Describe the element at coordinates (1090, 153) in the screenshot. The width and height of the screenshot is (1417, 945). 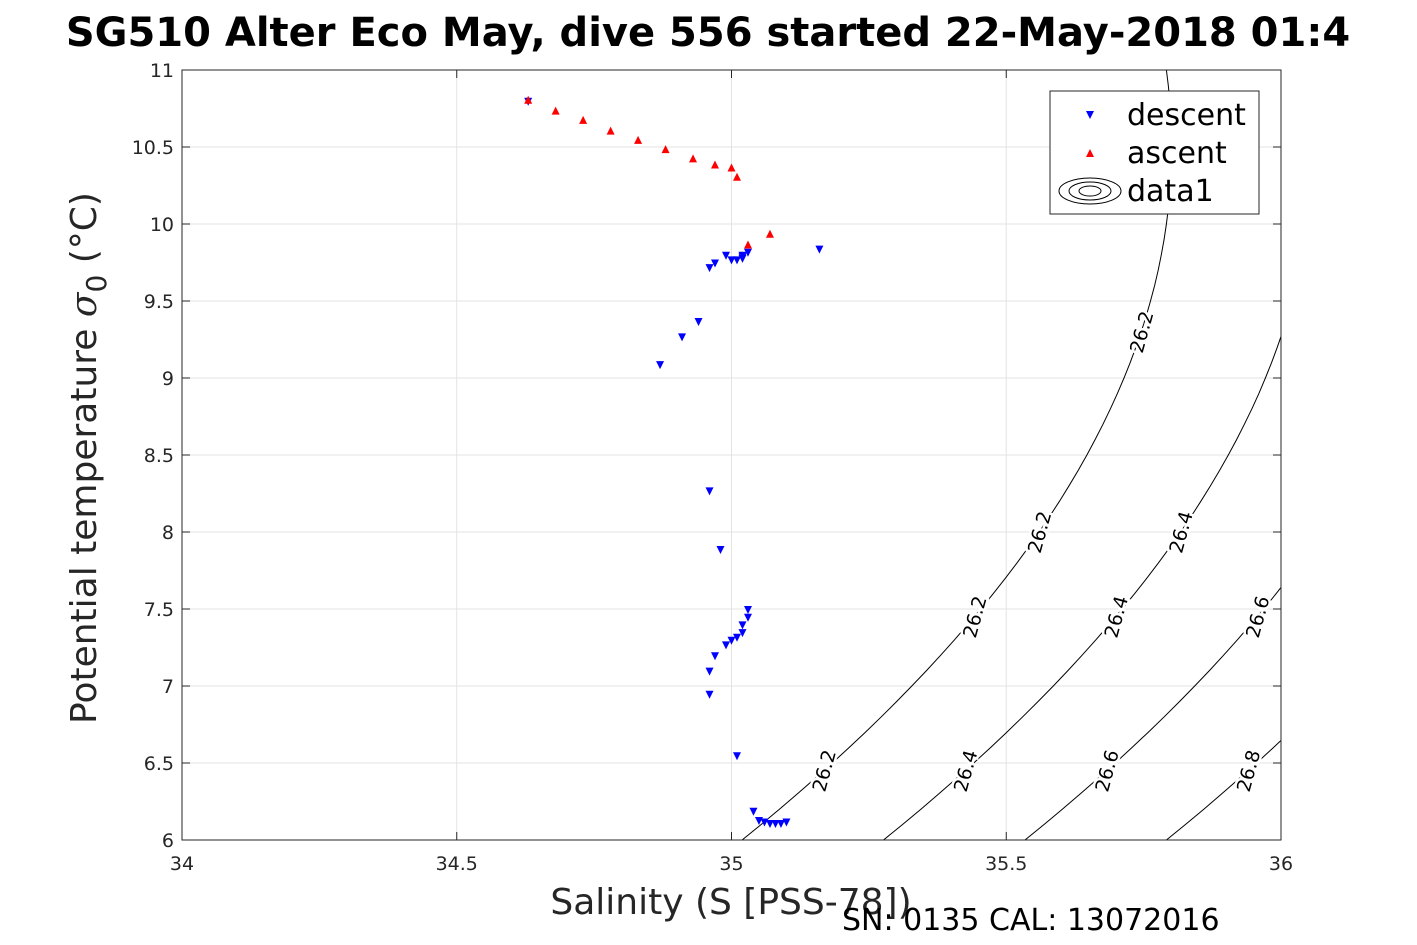
I see `legend-ascent-marker` at that location.